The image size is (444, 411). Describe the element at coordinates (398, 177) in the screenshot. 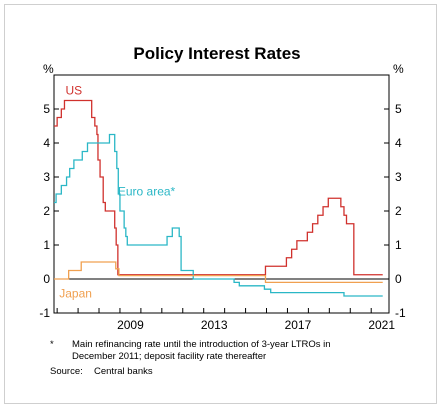

I see `y-tick-label-right: 3` at that location.